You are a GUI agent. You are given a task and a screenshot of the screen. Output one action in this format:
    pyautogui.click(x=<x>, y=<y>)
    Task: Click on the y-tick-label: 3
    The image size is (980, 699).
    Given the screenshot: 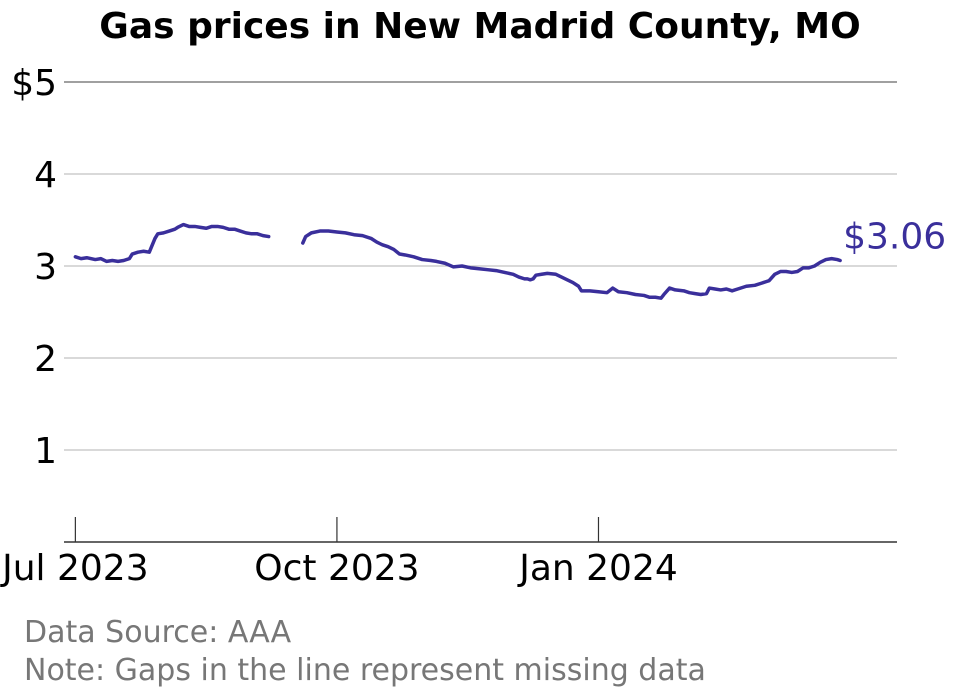 What is the action you would take?
    pyautogui.click(x=45, y=267)
    